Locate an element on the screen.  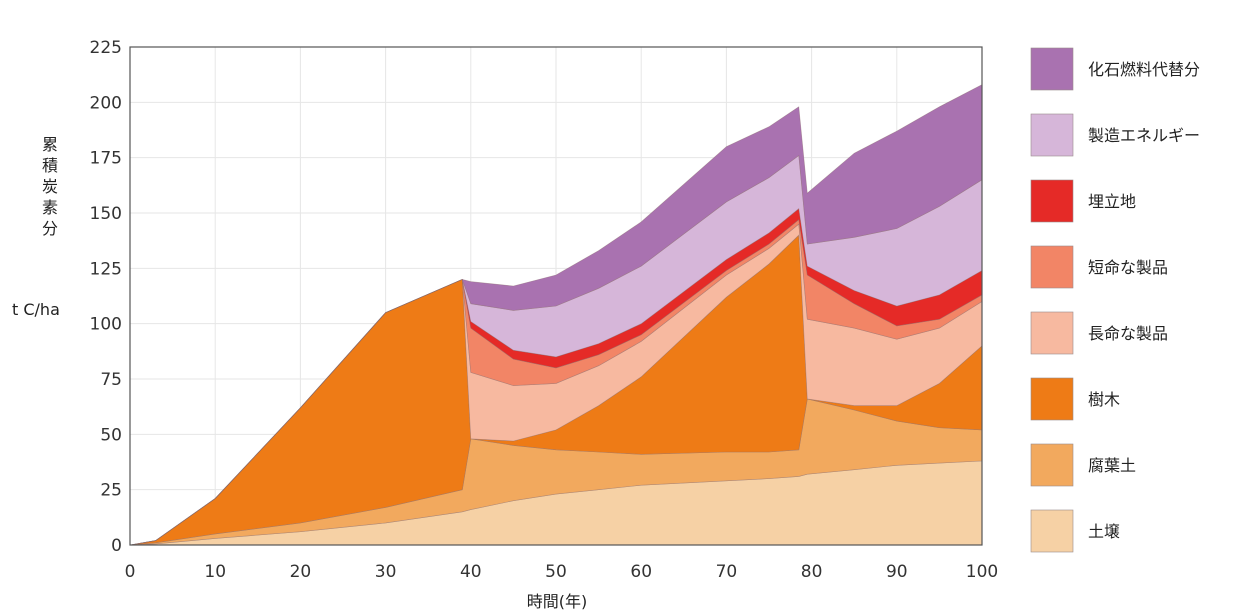
x-tick-label: 10 is located at coordinates (215, 572).